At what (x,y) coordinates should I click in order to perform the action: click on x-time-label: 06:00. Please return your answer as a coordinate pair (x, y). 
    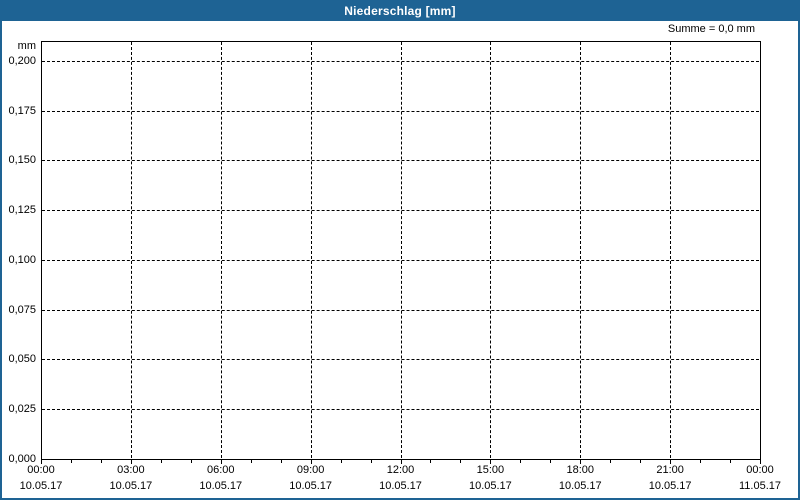
    Looking at the image, I should click on (220, 470).